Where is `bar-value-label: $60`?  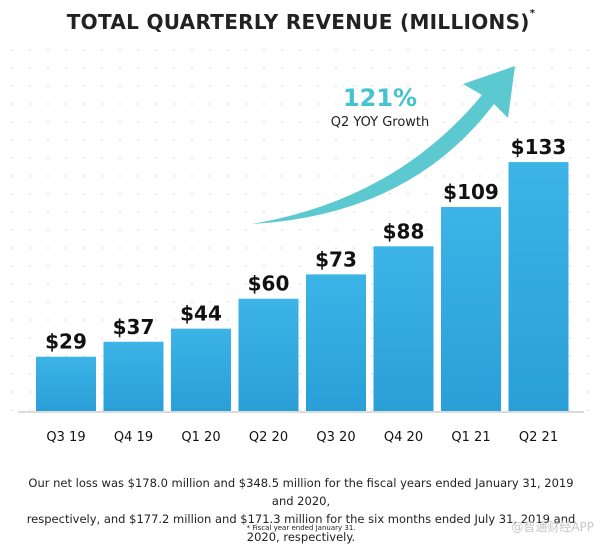 bar-value-label: $60 is located at coordinates (269, 284).